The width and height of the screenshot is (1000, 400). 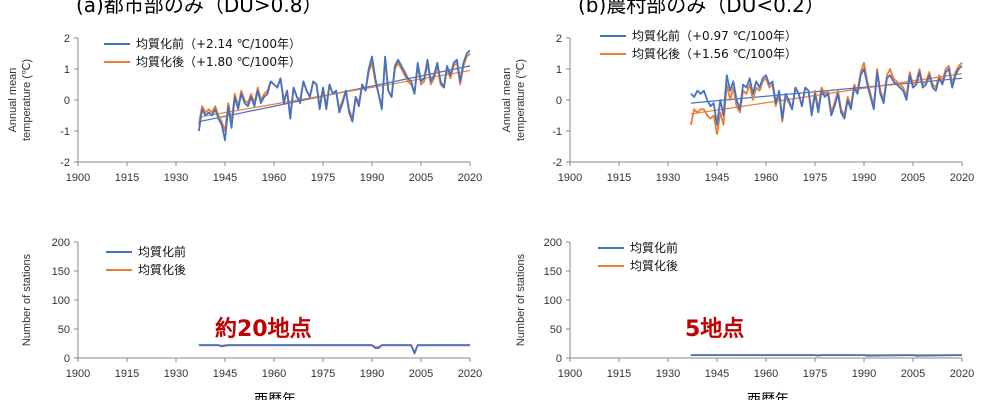 What do you see at coordinates (275, 396) in the screenshot?
I see `panel-c-xlabel: 西暦年` at bounding box center [275, 396].